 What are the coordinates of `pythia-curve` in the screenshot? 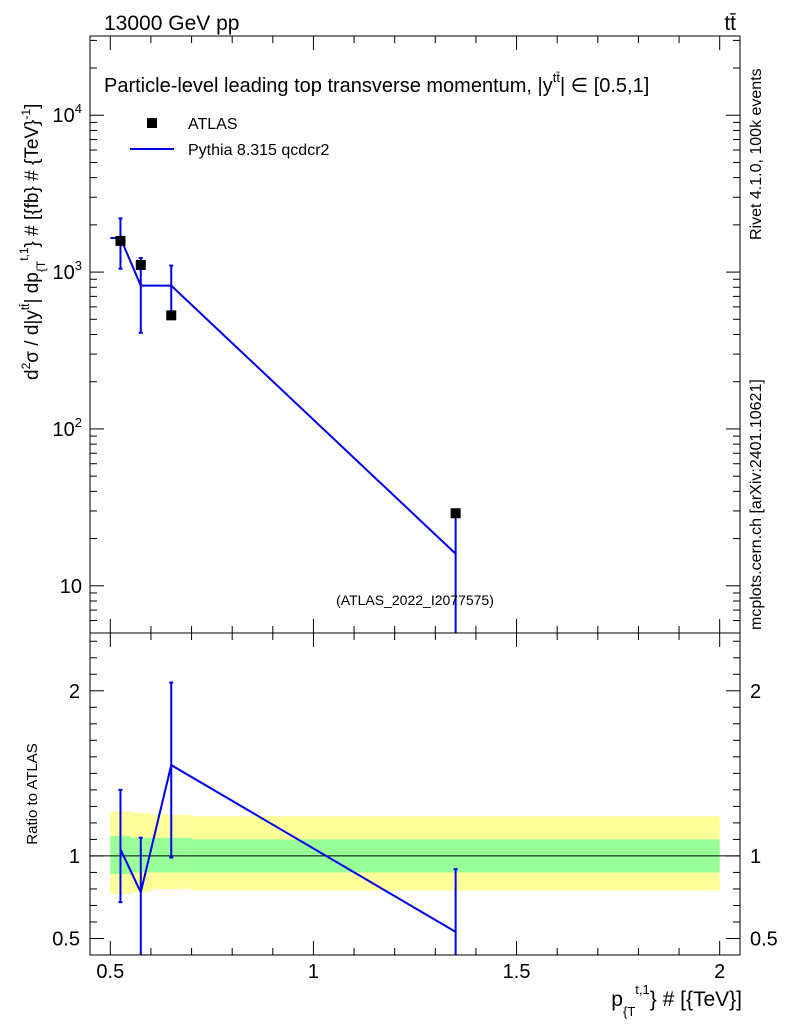 It's located at (283, 395).